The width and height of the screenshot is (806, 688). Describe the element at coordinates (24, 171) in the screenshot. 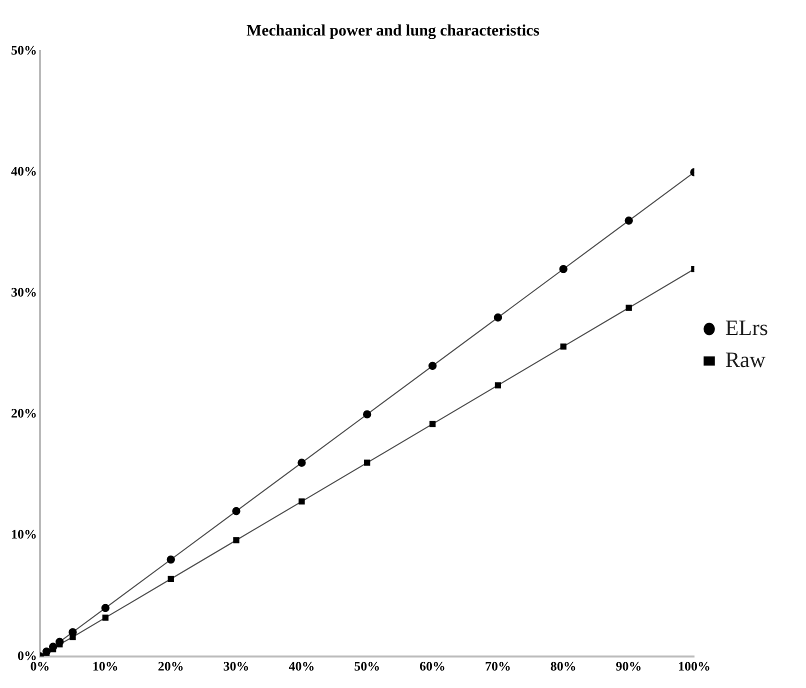

I see `y-tick-label: 40%` at that location.